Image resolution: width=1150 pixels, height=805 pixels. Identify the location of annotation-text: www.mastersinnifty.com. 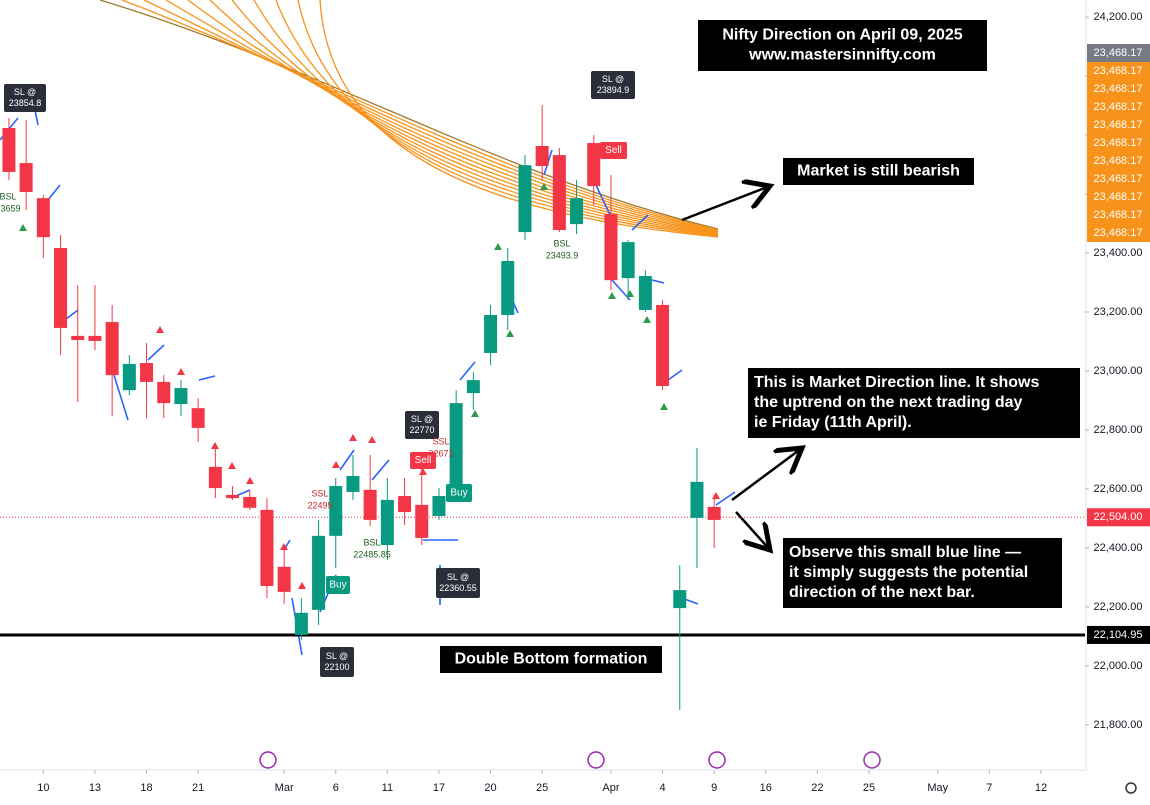
(842, 55).